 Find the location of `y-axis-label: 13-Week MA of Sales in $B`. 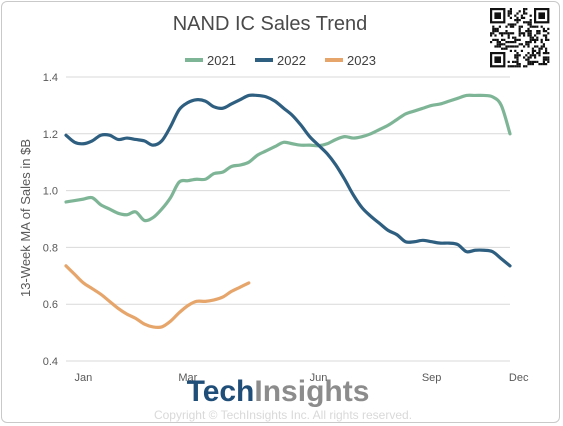

y-axis-label: 13-Week MA of Sales in $B is located at coordinates (25, 218).